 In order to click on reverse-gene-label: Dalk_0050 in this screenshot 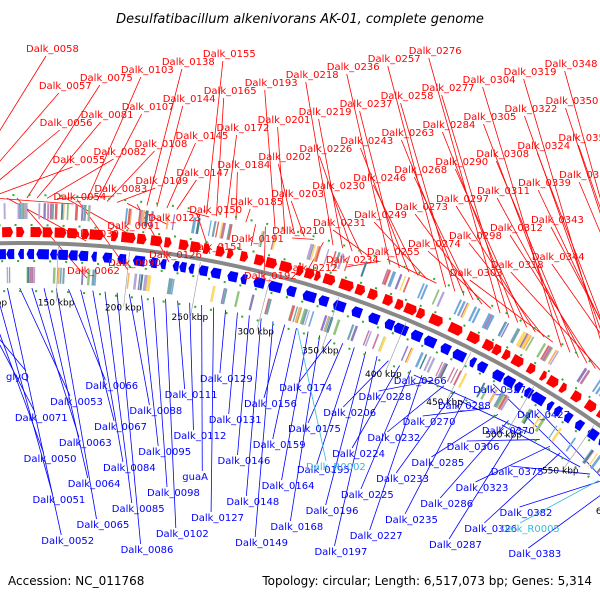, I will do `click(50, 459)`.